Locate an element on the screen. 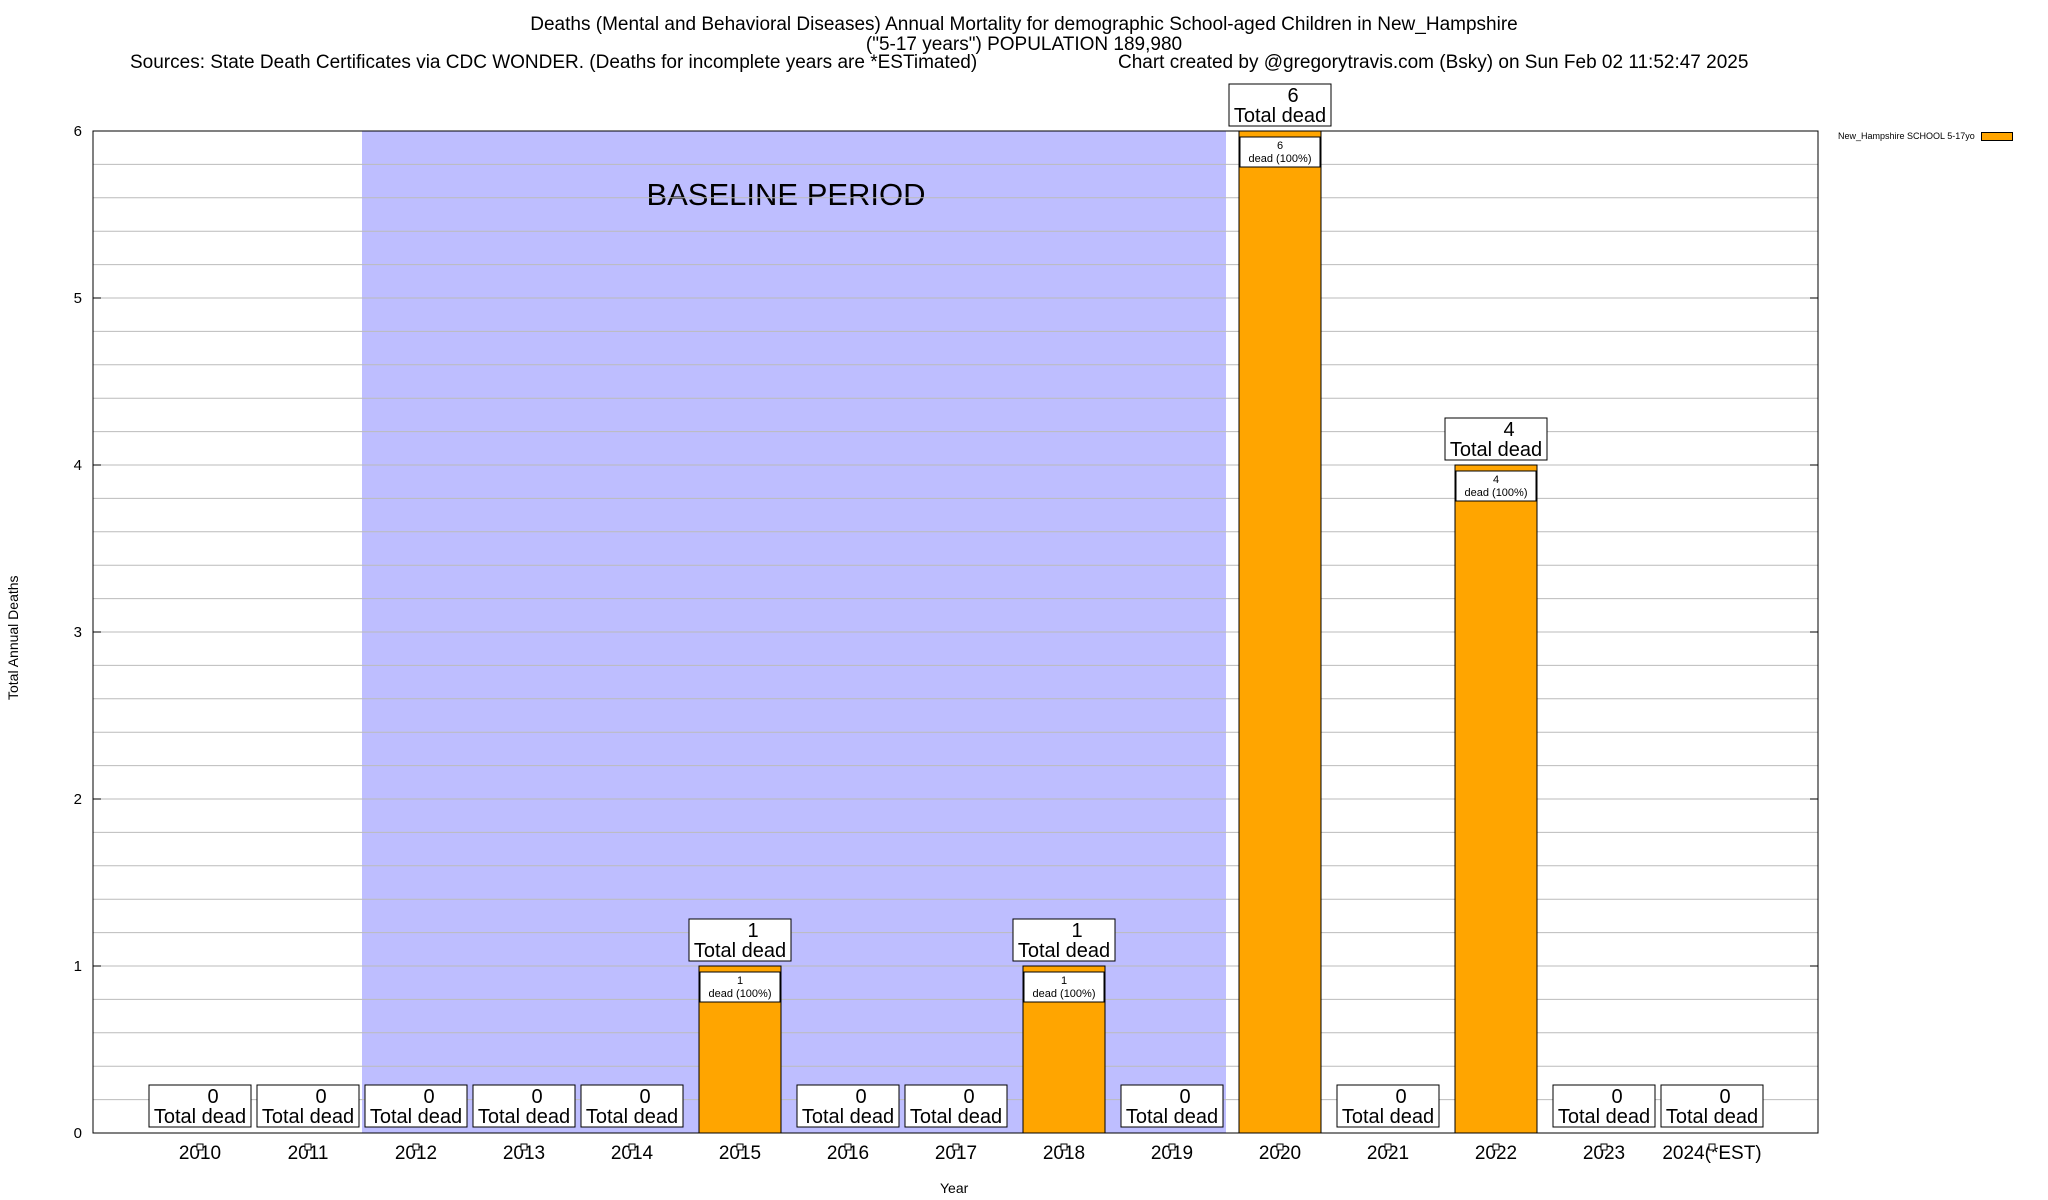  bar-inner-value: 4 is located at coordinates (1496, 480).